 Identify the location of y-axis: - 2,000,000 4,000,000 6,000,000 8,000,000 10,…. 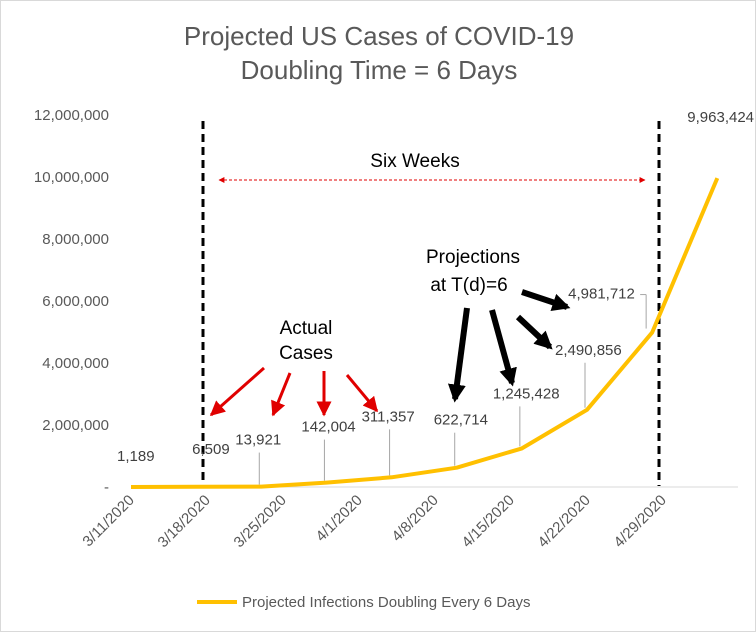
(71, 301).